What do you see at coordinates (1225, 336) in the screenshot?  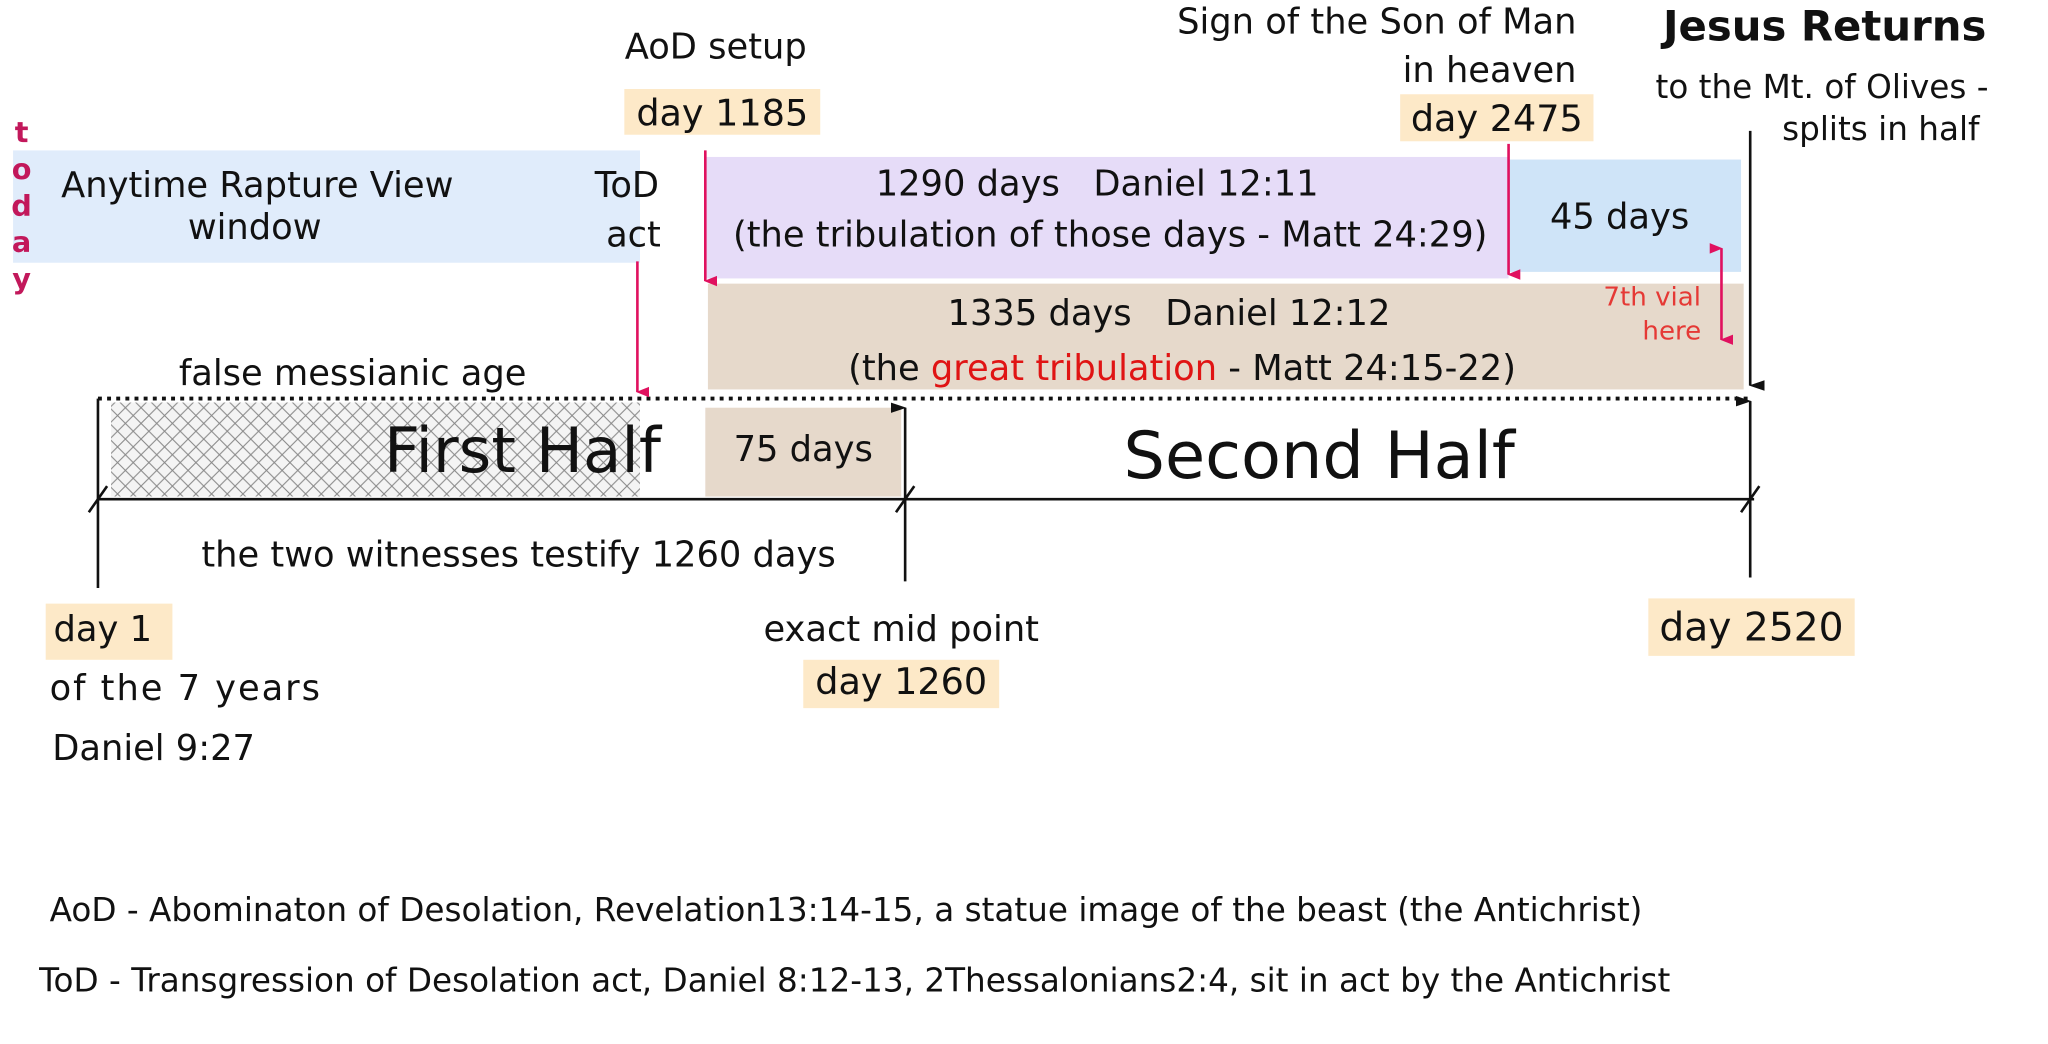 I see `p1335-box` at bounding box center [1225, 336].